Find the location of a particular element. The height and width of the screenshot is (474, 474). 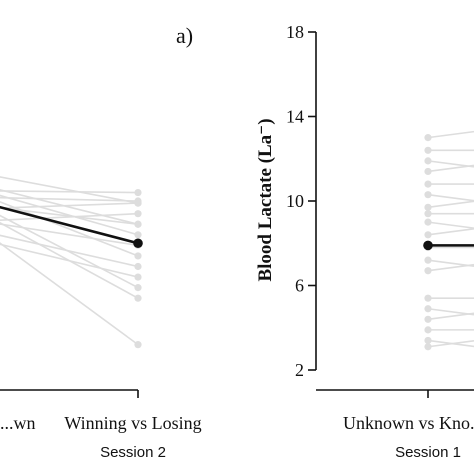

right-session-label: Session 1 is located at coordinates (428, 452).